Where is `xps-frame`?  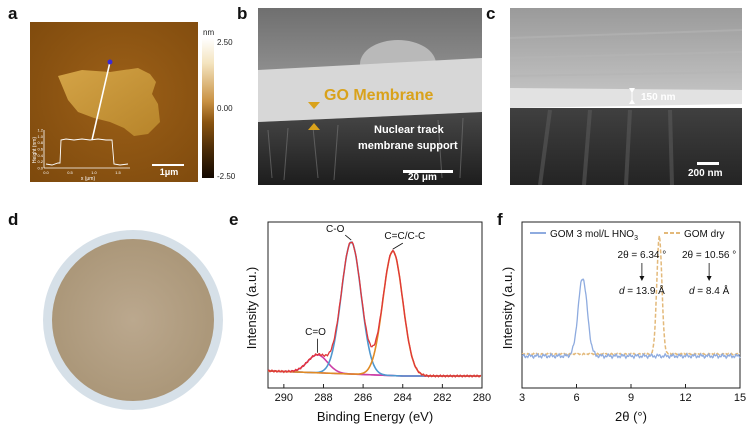 xps-frame is located at coordinates (375, 305).